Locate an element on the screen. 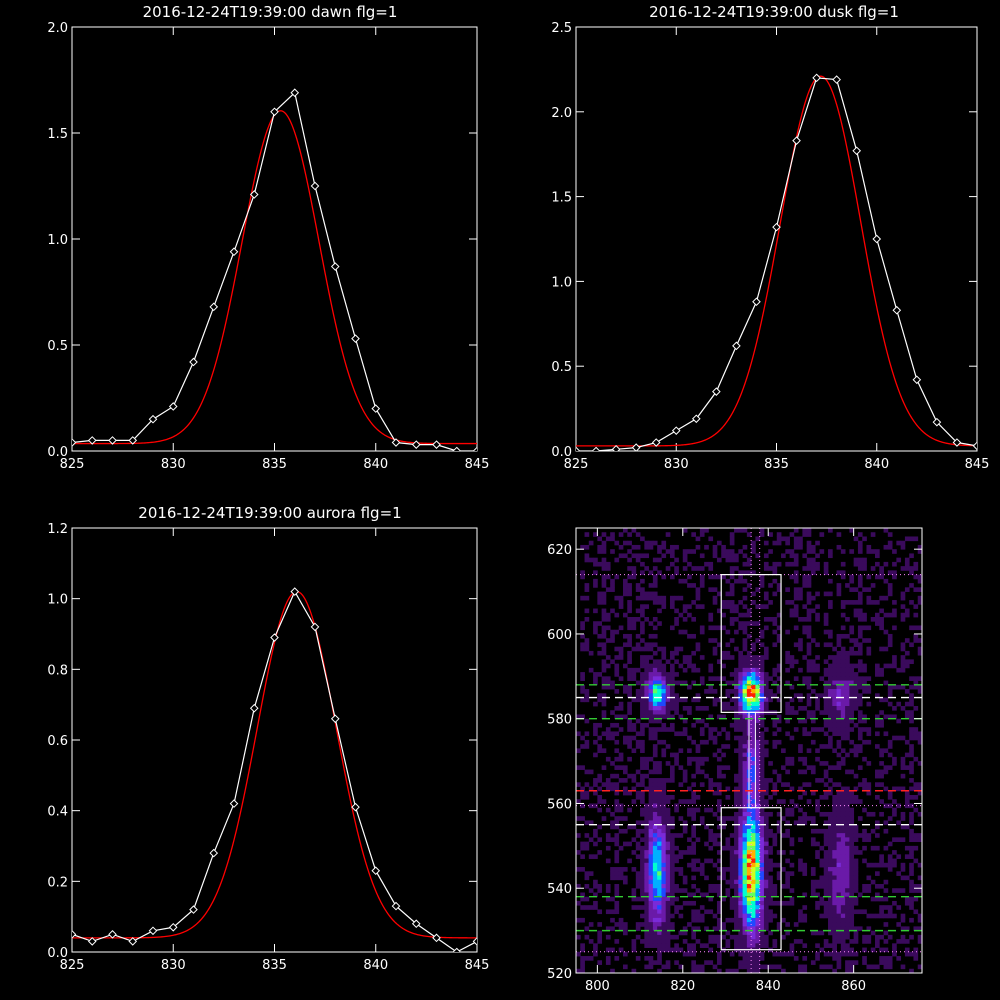 The width and height of the screenshot is (1000, 1000). x-tick-label: 840 is located at coordinates (768, 986).